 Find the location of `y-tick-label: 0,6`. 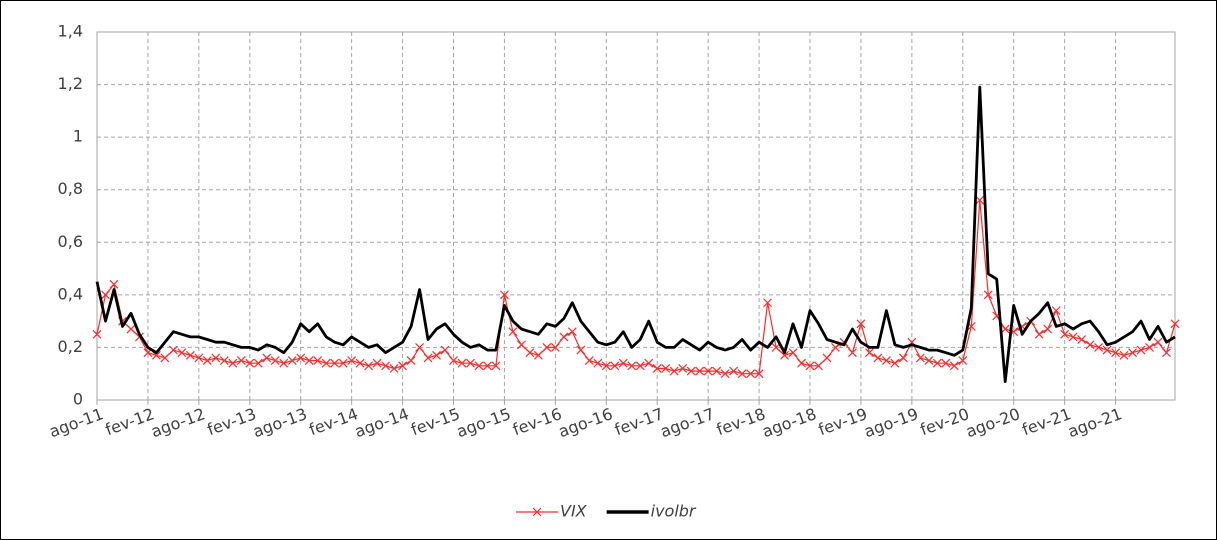

y-tick-label: 0,6 is located at coordinates (70, 241).